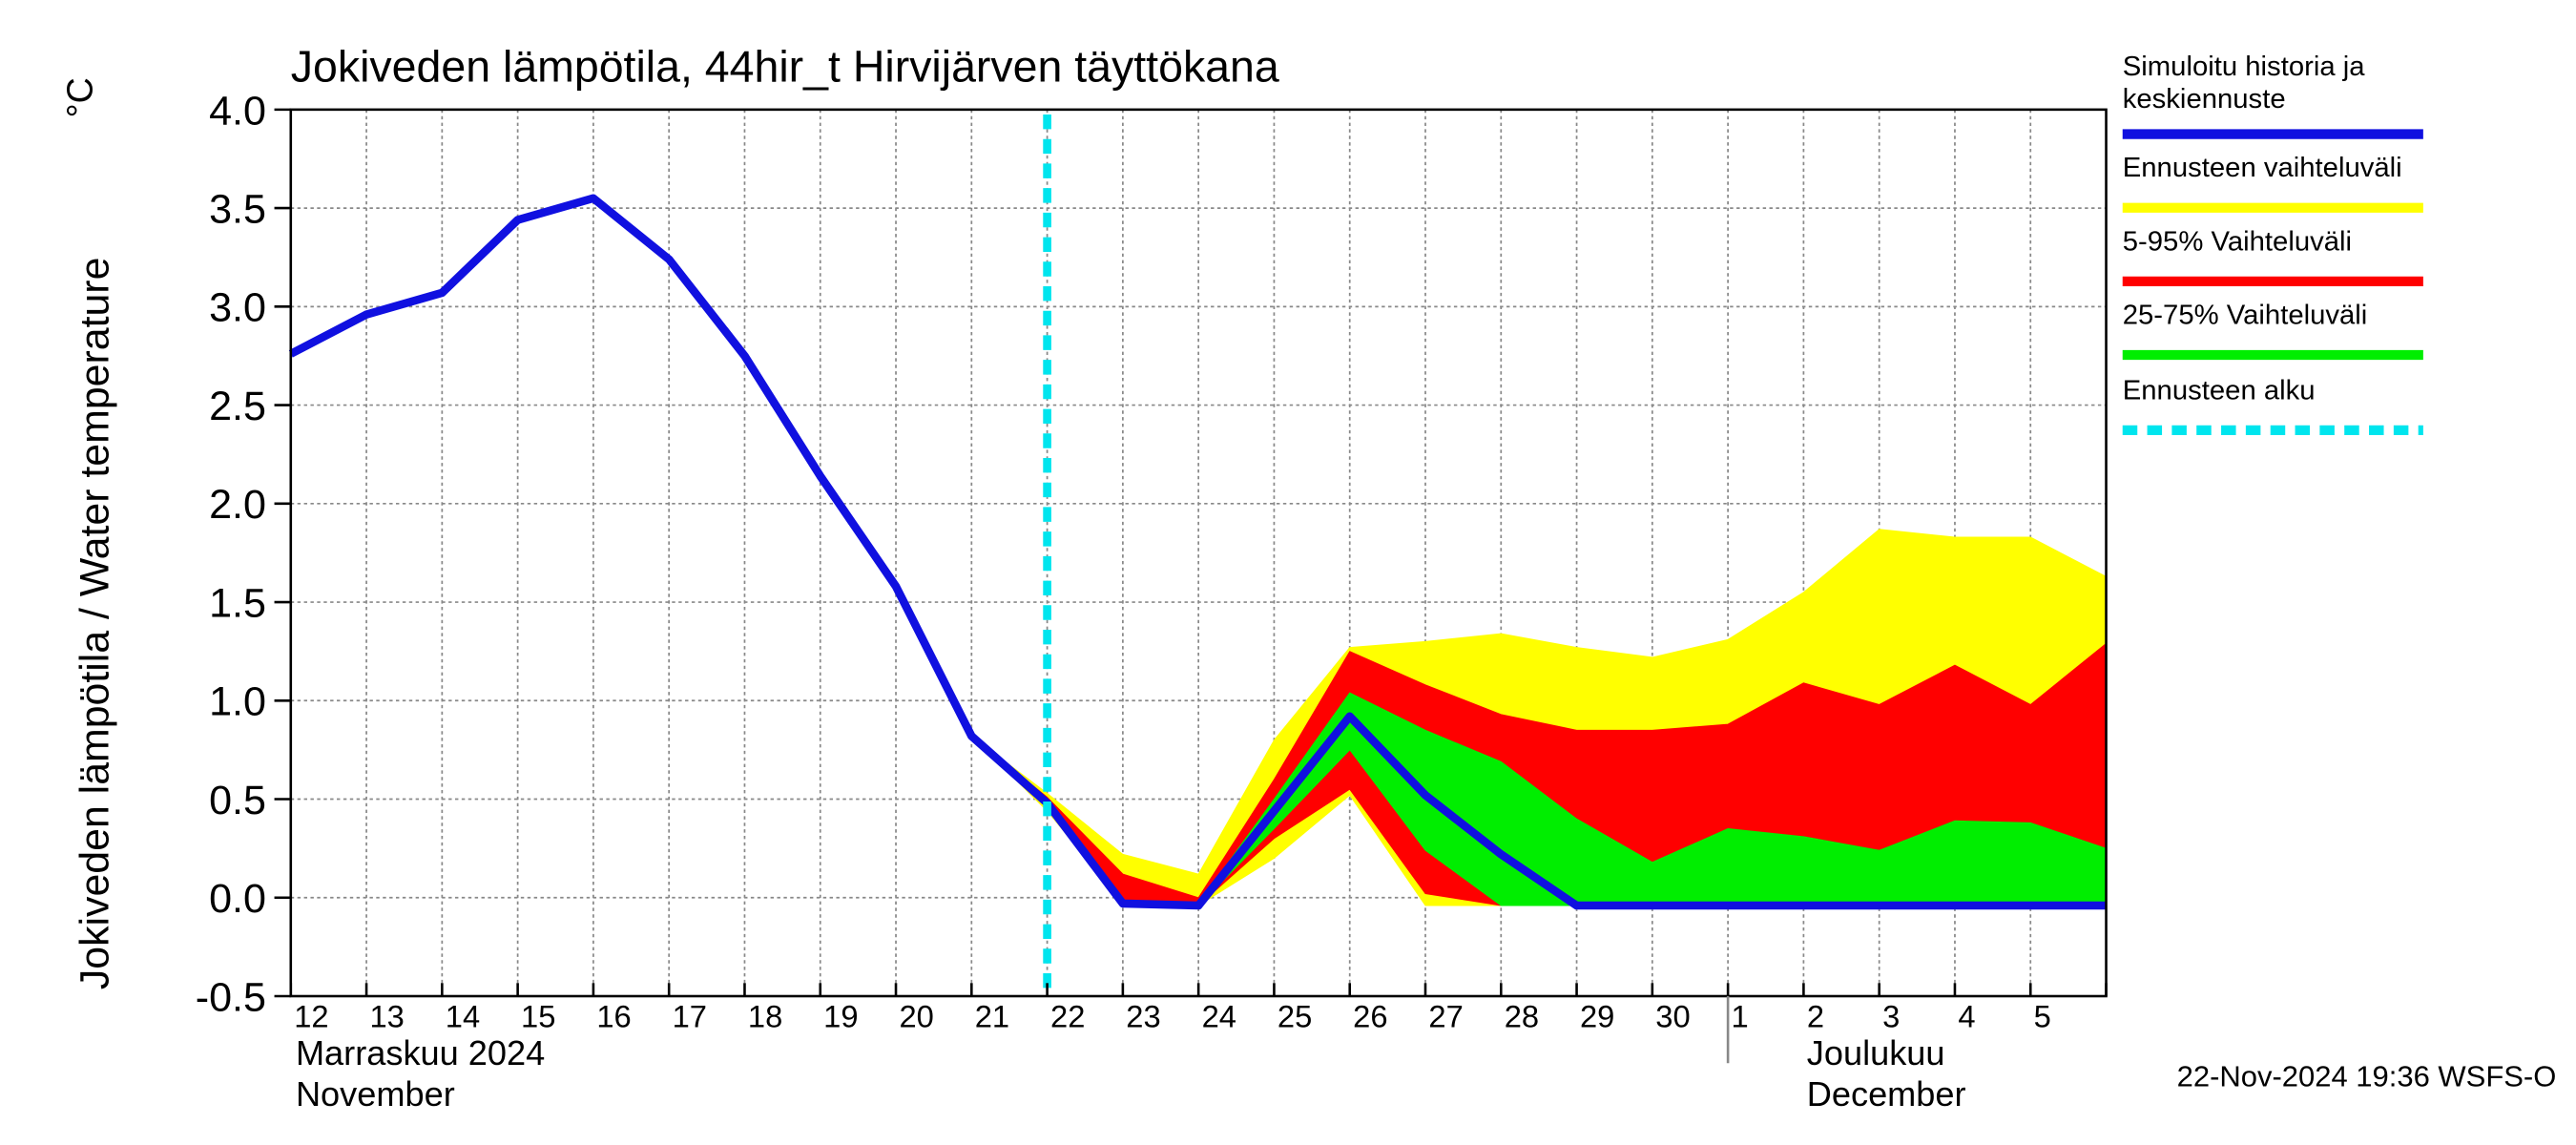 The width and height of the screenshot is (2576, 1145). I want to click on legend-label-box: Simuloitu historia ja keskiennuste, so click(2243, 83).